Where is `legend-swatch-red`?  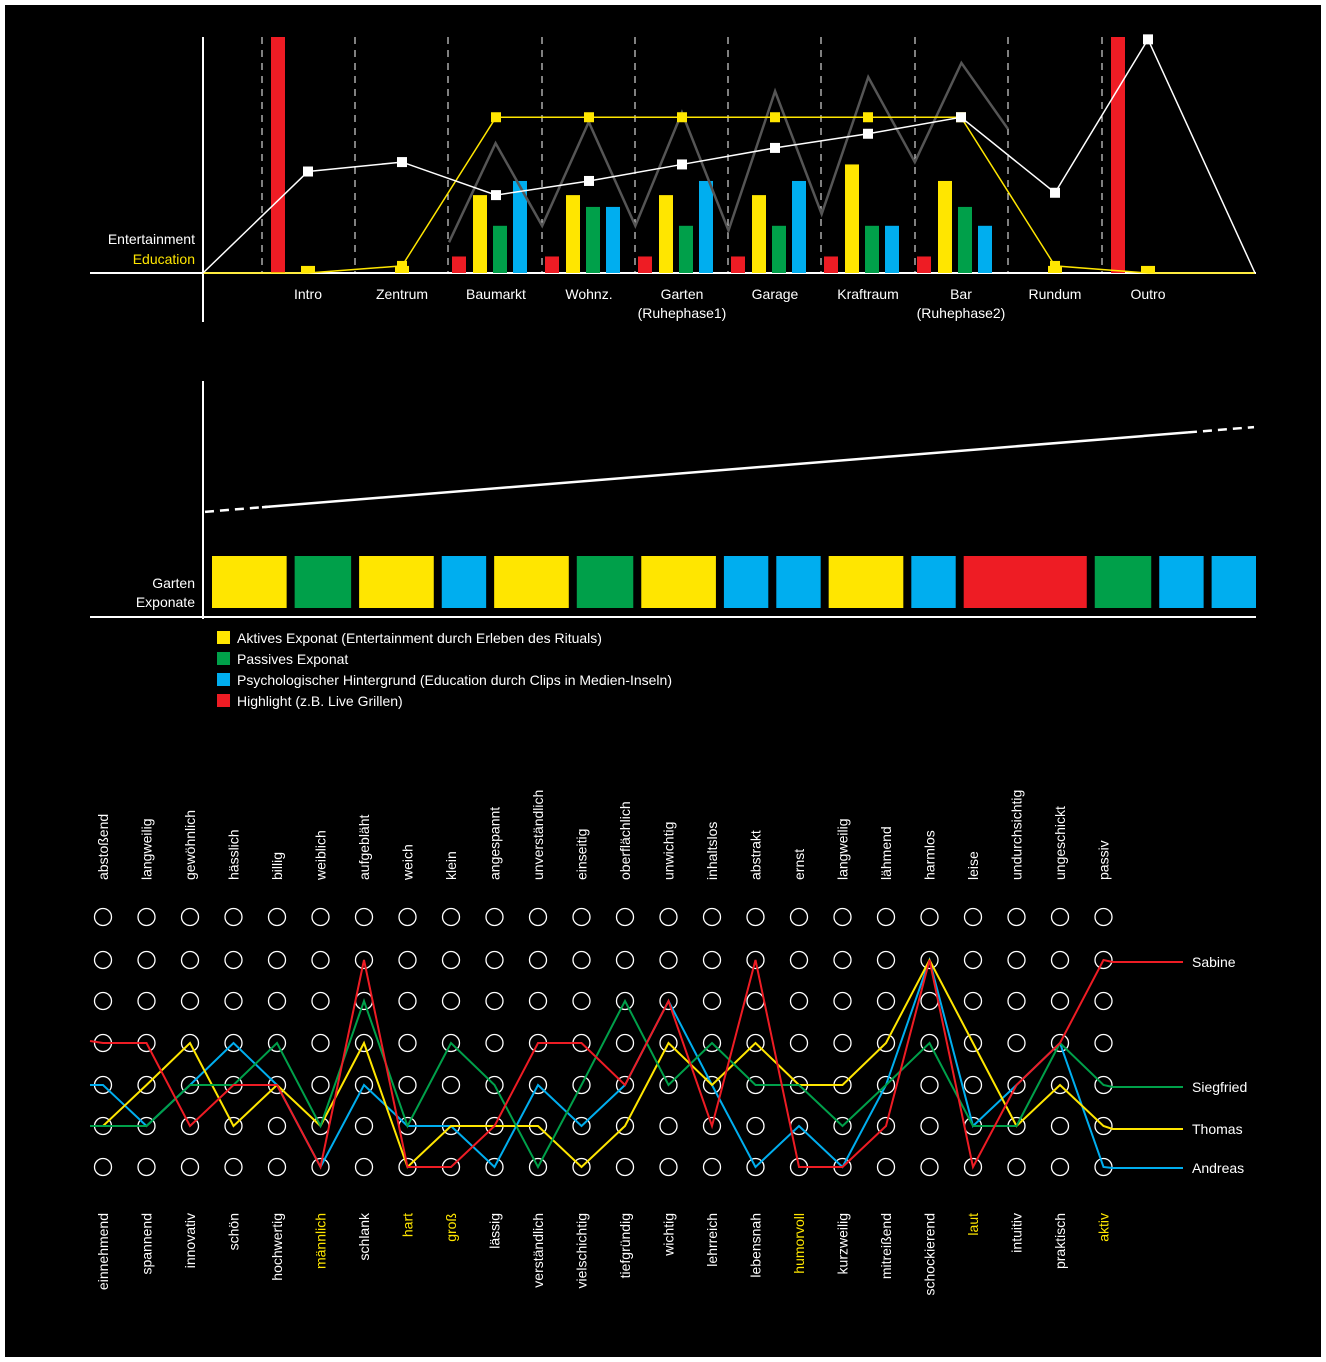
legend-swatch-red is located at coordinates (223, 700).